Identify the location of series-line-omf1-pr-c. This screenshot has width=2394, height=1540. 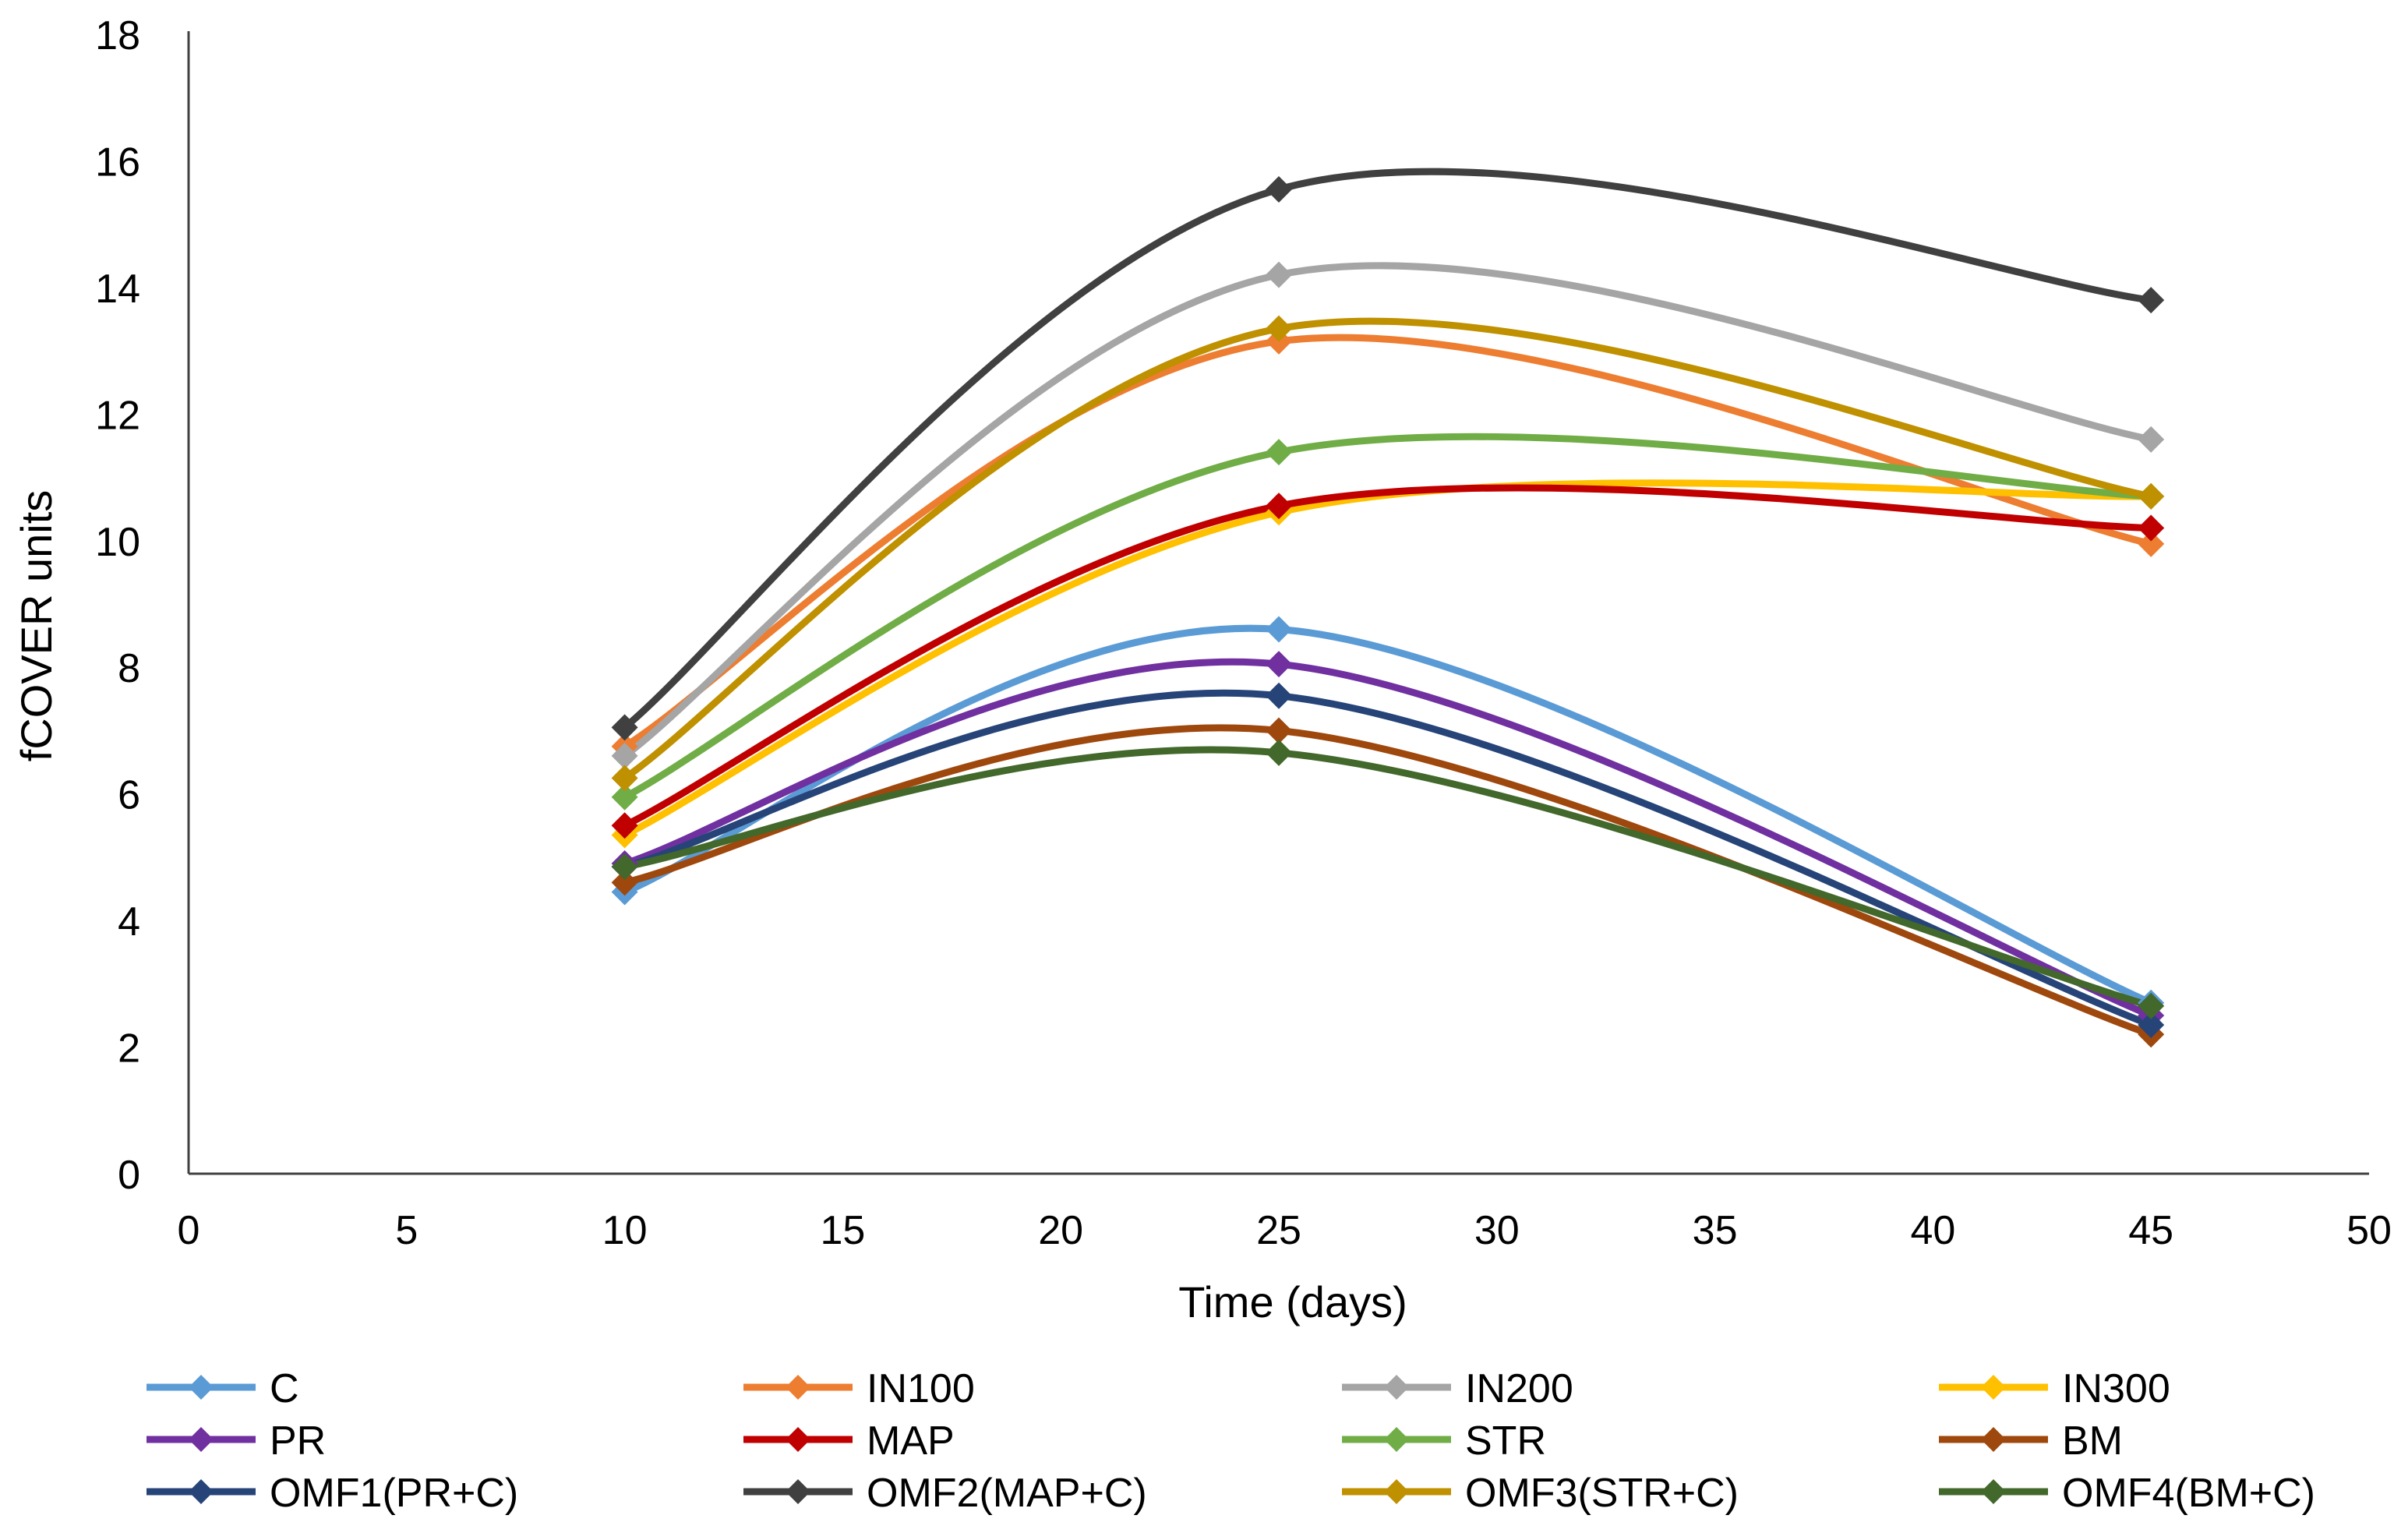
(1388, 859).